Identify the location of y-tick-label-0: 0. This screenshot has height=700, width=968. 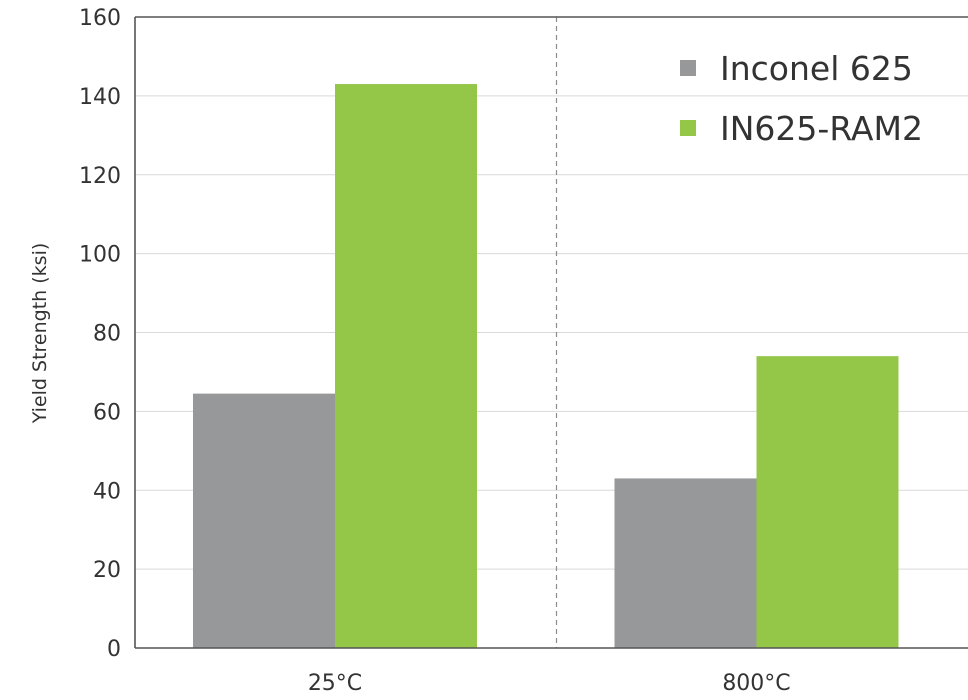
(114, 649).